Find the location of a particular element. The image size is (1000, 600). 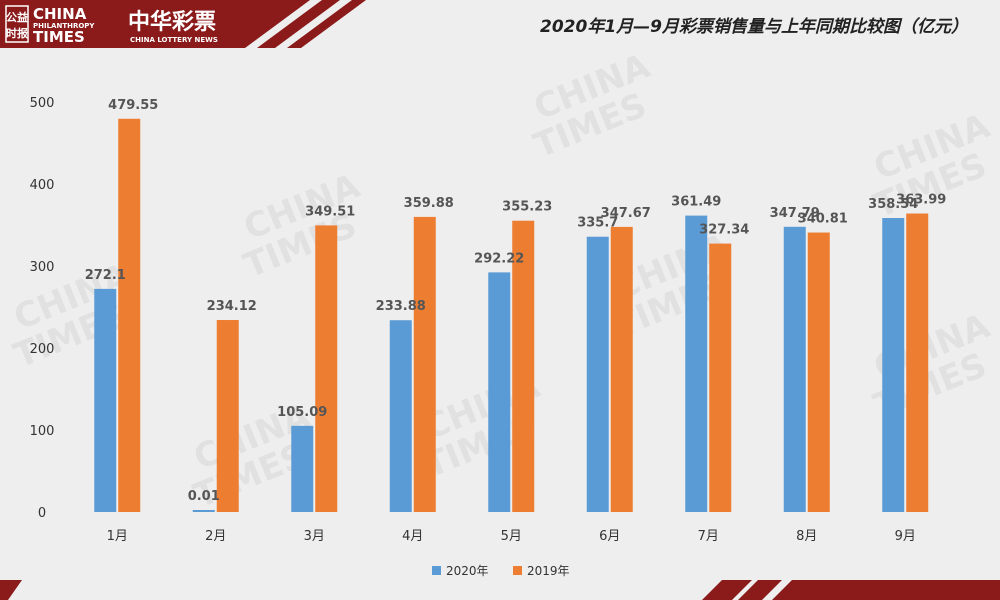

header-band is located at coordinates (155, 24).